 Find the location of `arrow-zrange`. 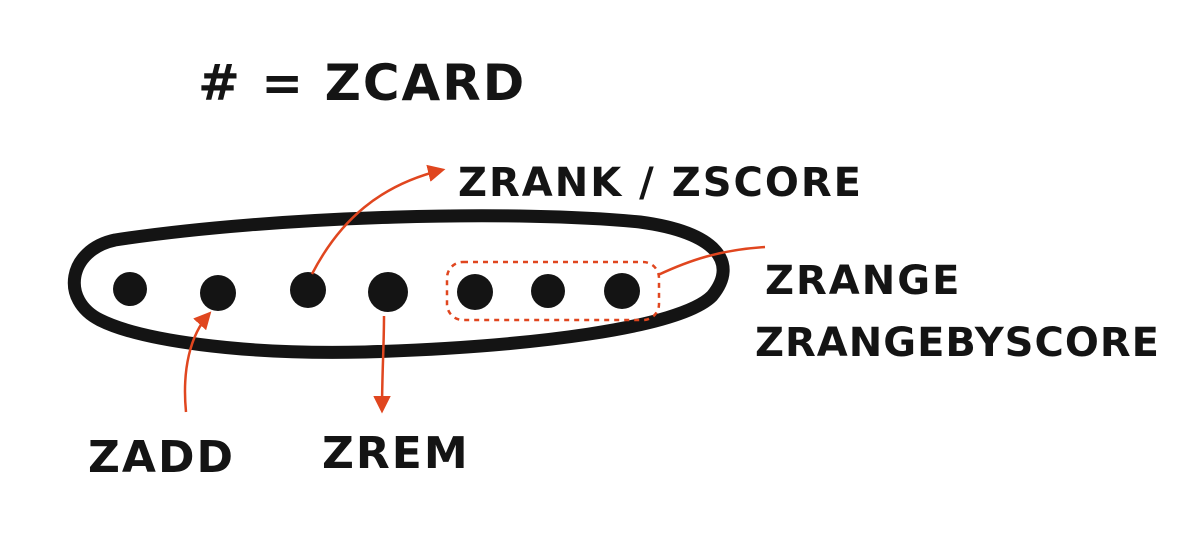

arrow-zrange is located at coordinates (711, 261).